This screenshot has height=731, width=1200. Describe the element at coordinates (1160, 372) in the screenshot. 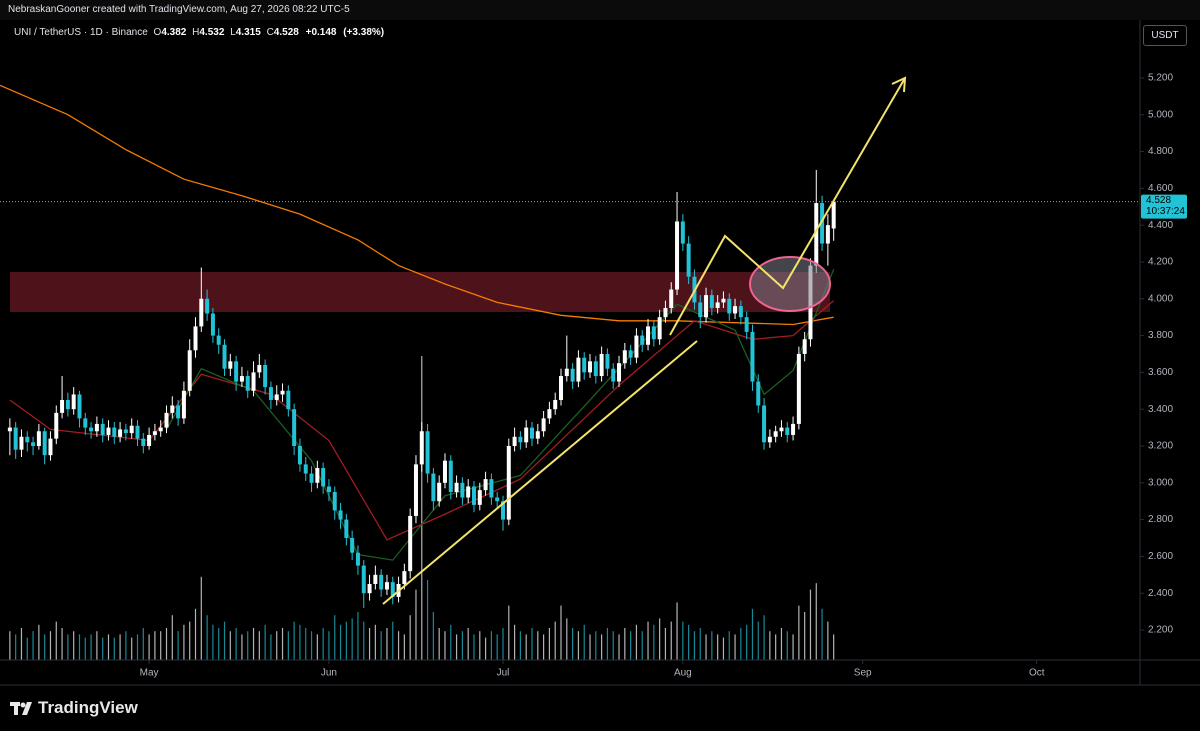

I see `y-tick-label: 3.600` at that location.